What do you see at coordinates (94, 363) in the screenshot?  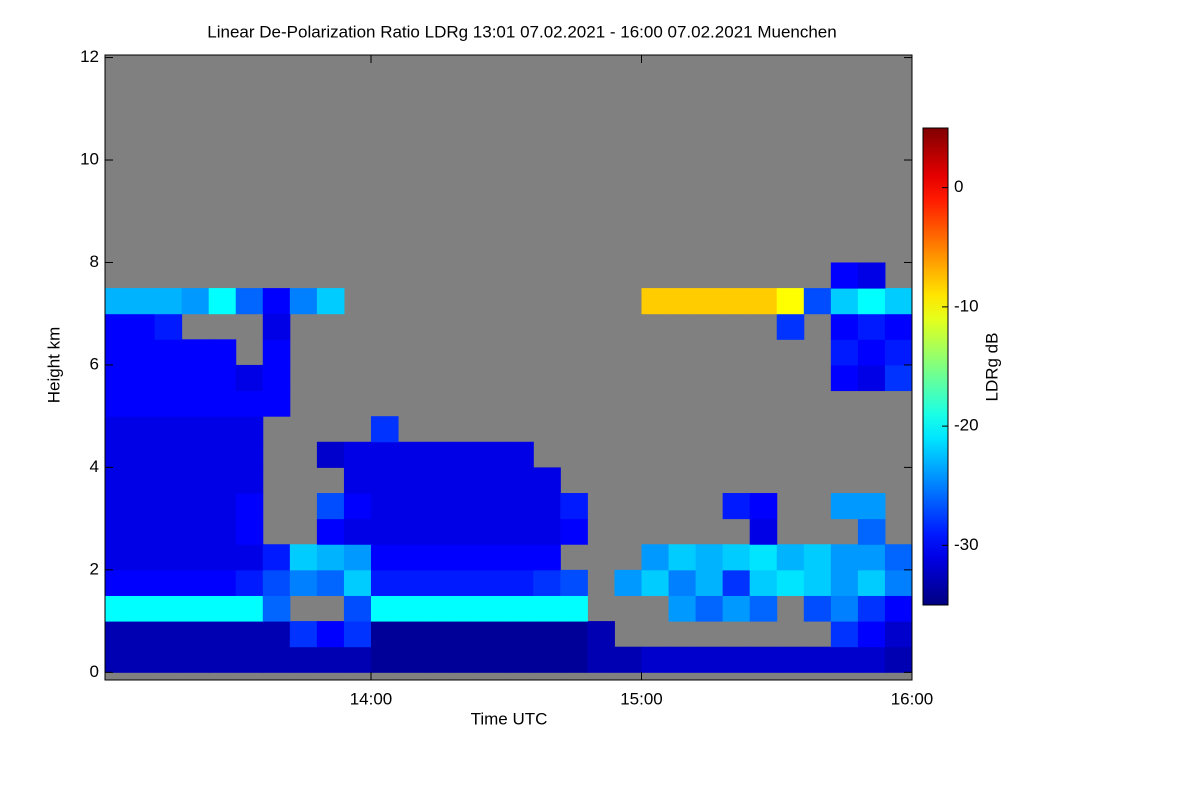 I see `y-tick-label: 6` at bounding box center [94, 363].